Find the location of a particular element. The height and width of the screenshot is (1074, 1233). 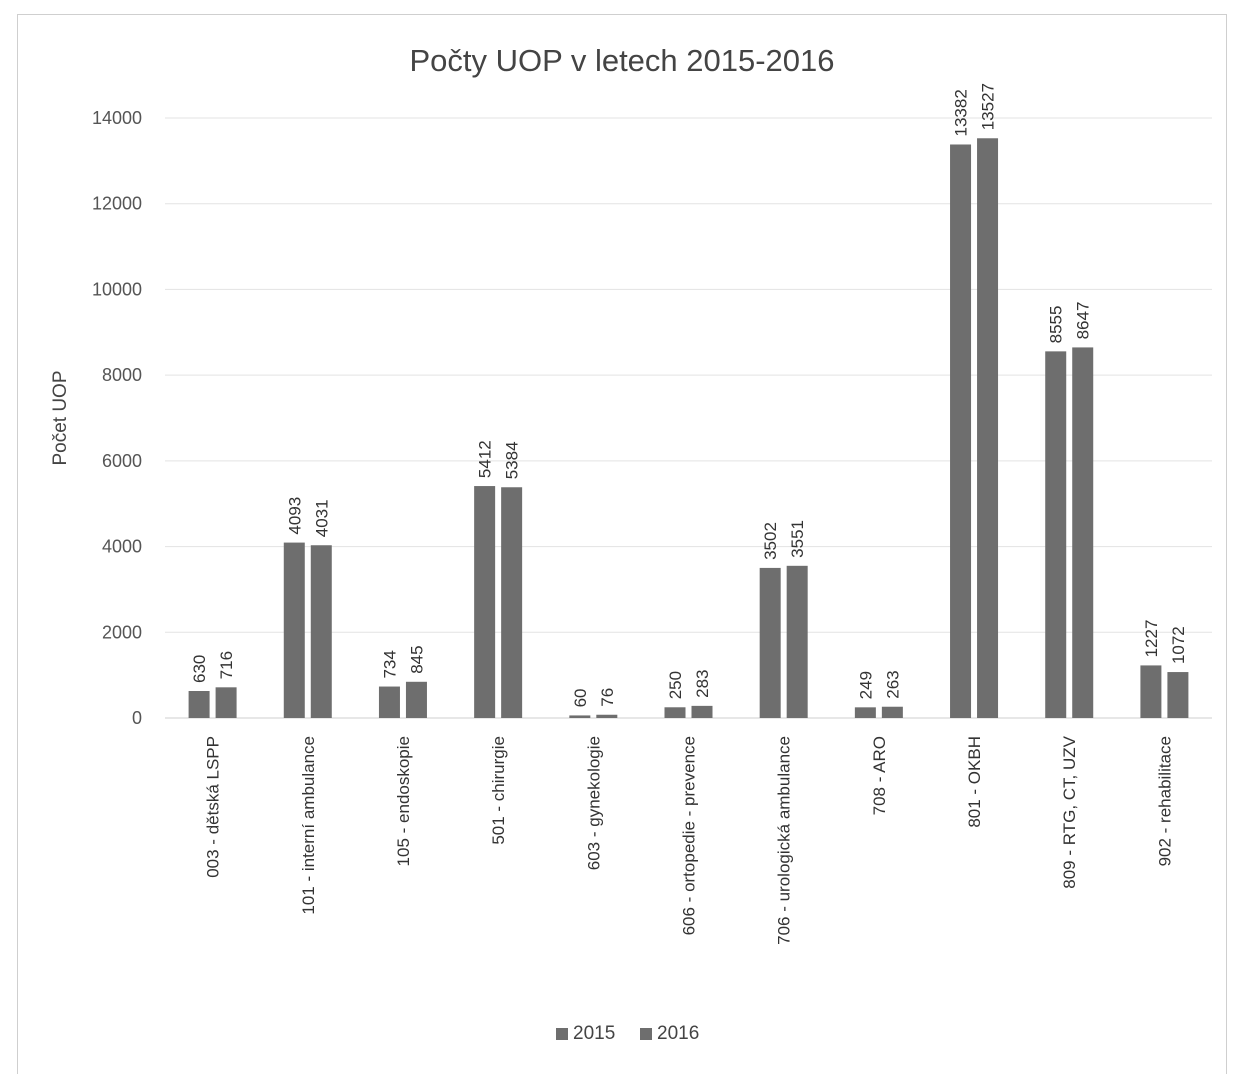

data-label: 630 is located at coordinates (199, 669).